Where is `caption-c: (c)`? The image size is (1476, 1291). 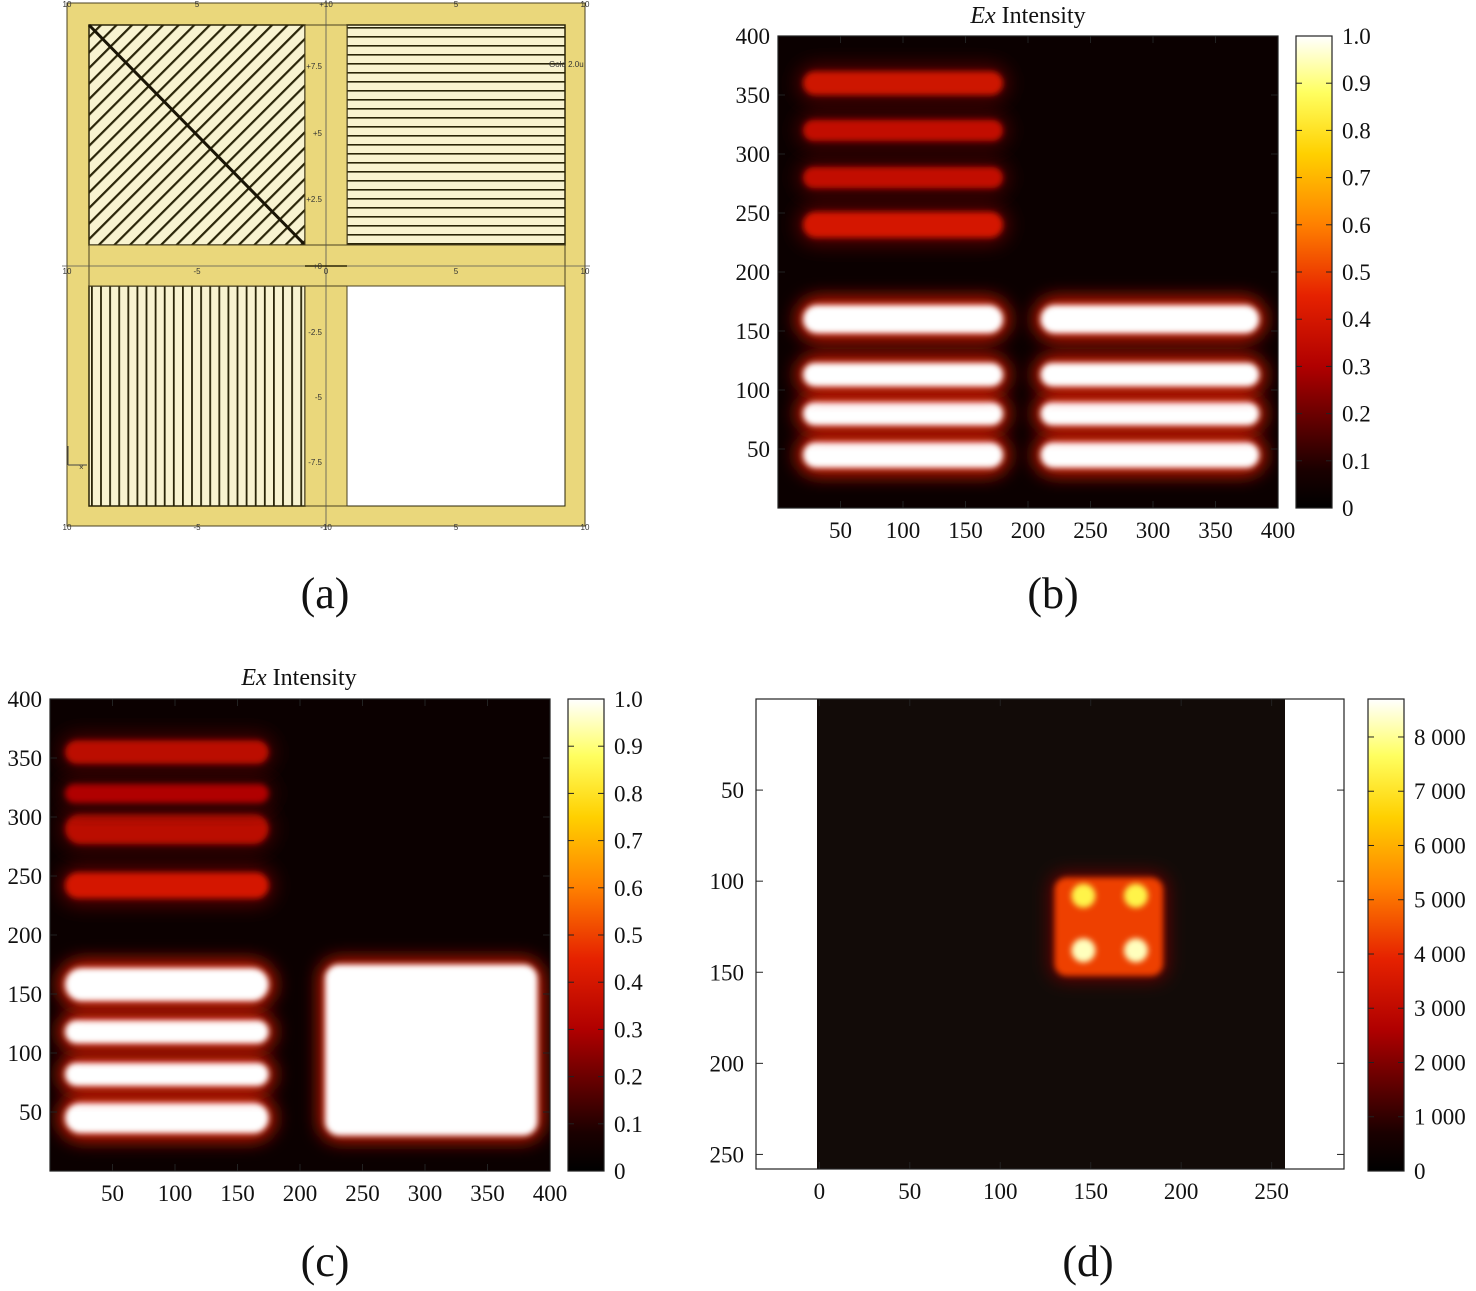
caption-c: (c) is located at coordinates (325, 1261).